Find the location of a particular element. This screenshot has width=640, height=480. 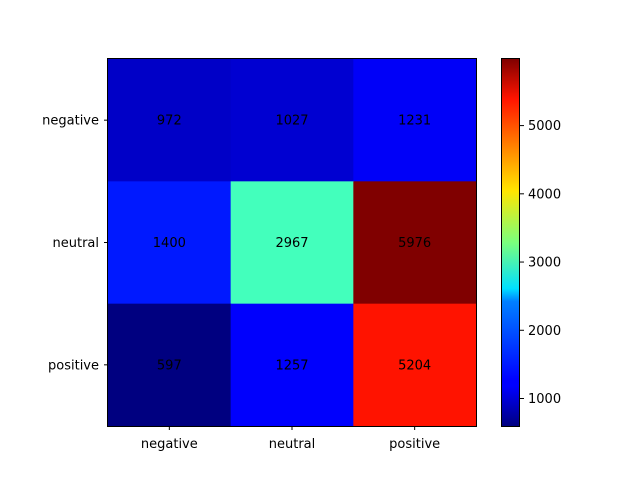

cell-value-label: 1027 is located at coordinates (291, 121).